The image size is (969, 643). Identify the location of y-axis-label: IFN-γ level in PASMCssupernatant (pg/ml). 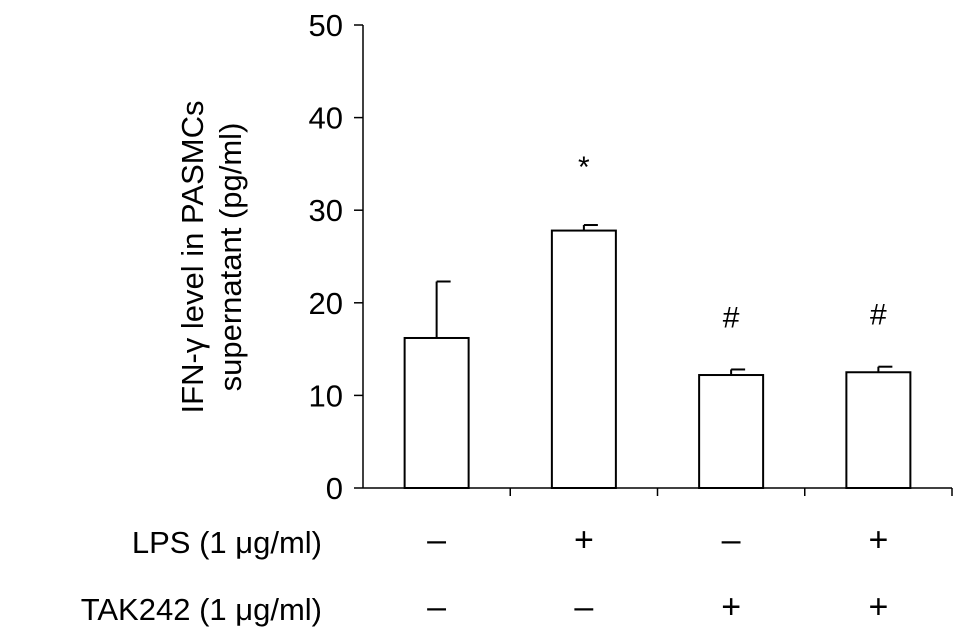
(211, 257).